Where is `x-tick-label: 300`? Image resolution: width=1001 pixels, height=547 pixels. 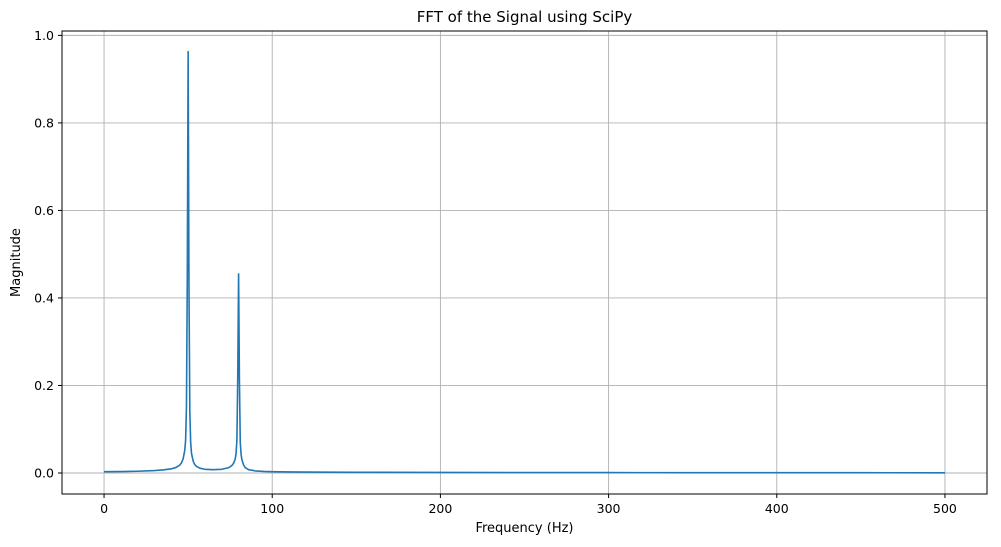
x-tick-label: 300 is located at coordinates (609, 508).